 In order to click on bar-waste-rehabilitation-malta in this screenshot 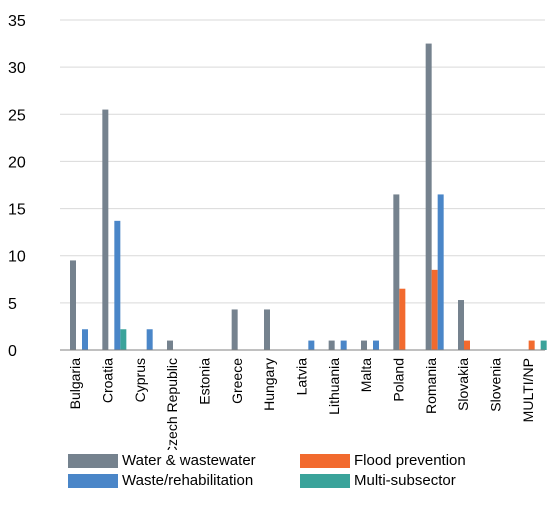, I will do `click(376, 345)`.